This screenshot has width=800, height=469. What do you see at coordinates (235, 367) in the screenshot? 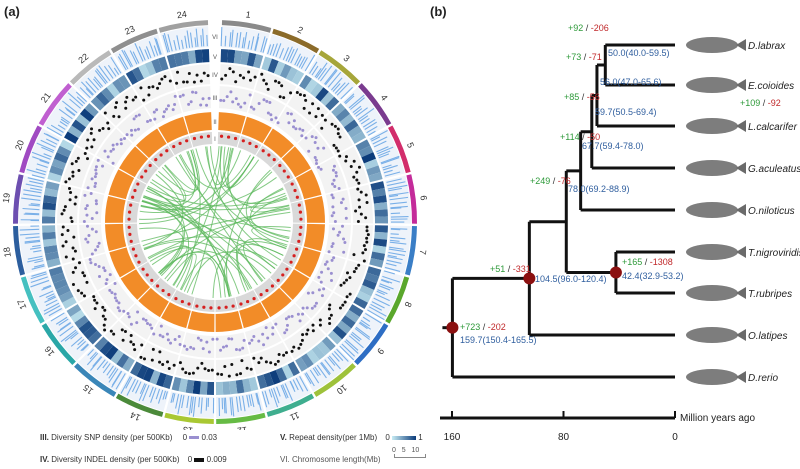
I see `ring-iv-background` at bounding box center [235, 367].